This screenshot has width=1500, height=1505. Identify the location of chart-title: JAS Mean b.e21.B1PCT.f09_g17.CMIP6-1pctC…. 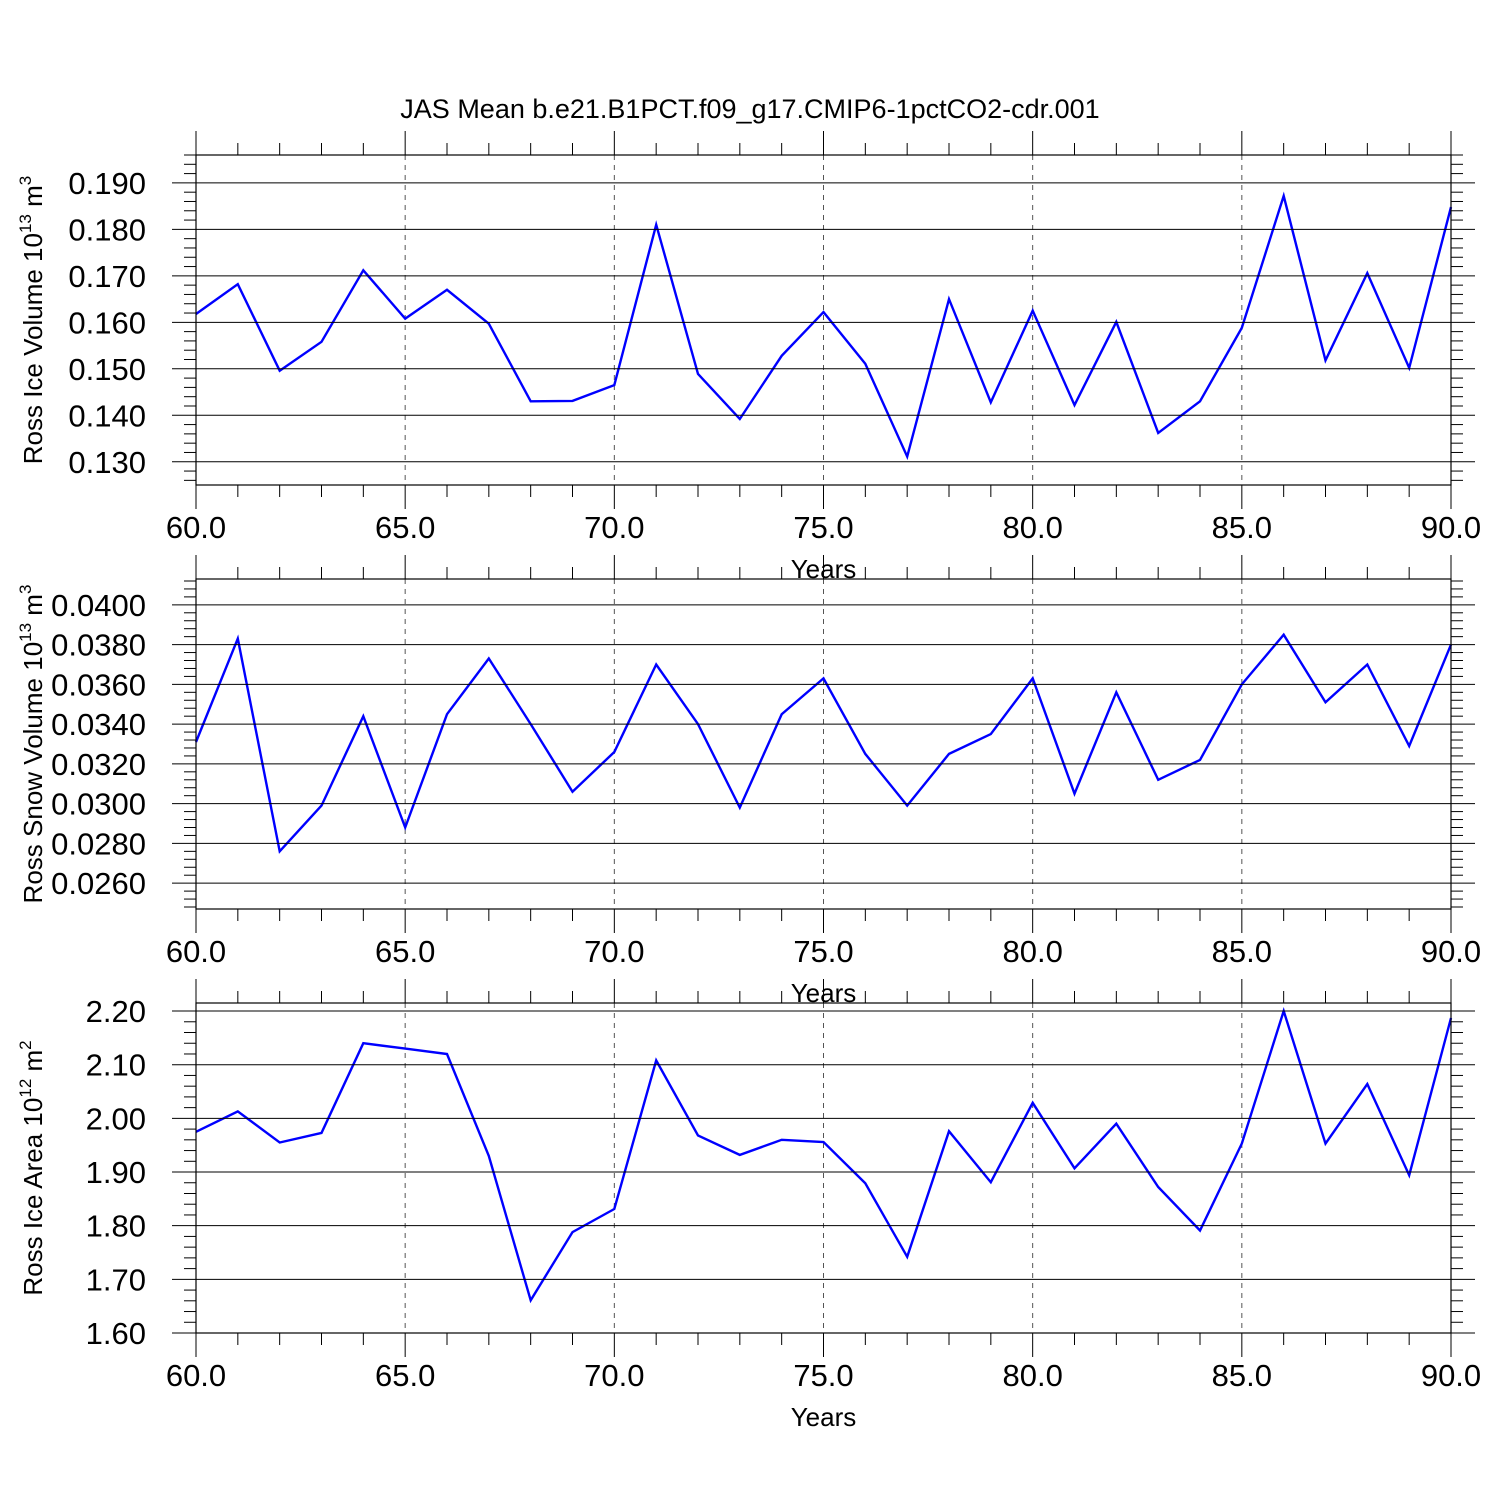
(749, 109).